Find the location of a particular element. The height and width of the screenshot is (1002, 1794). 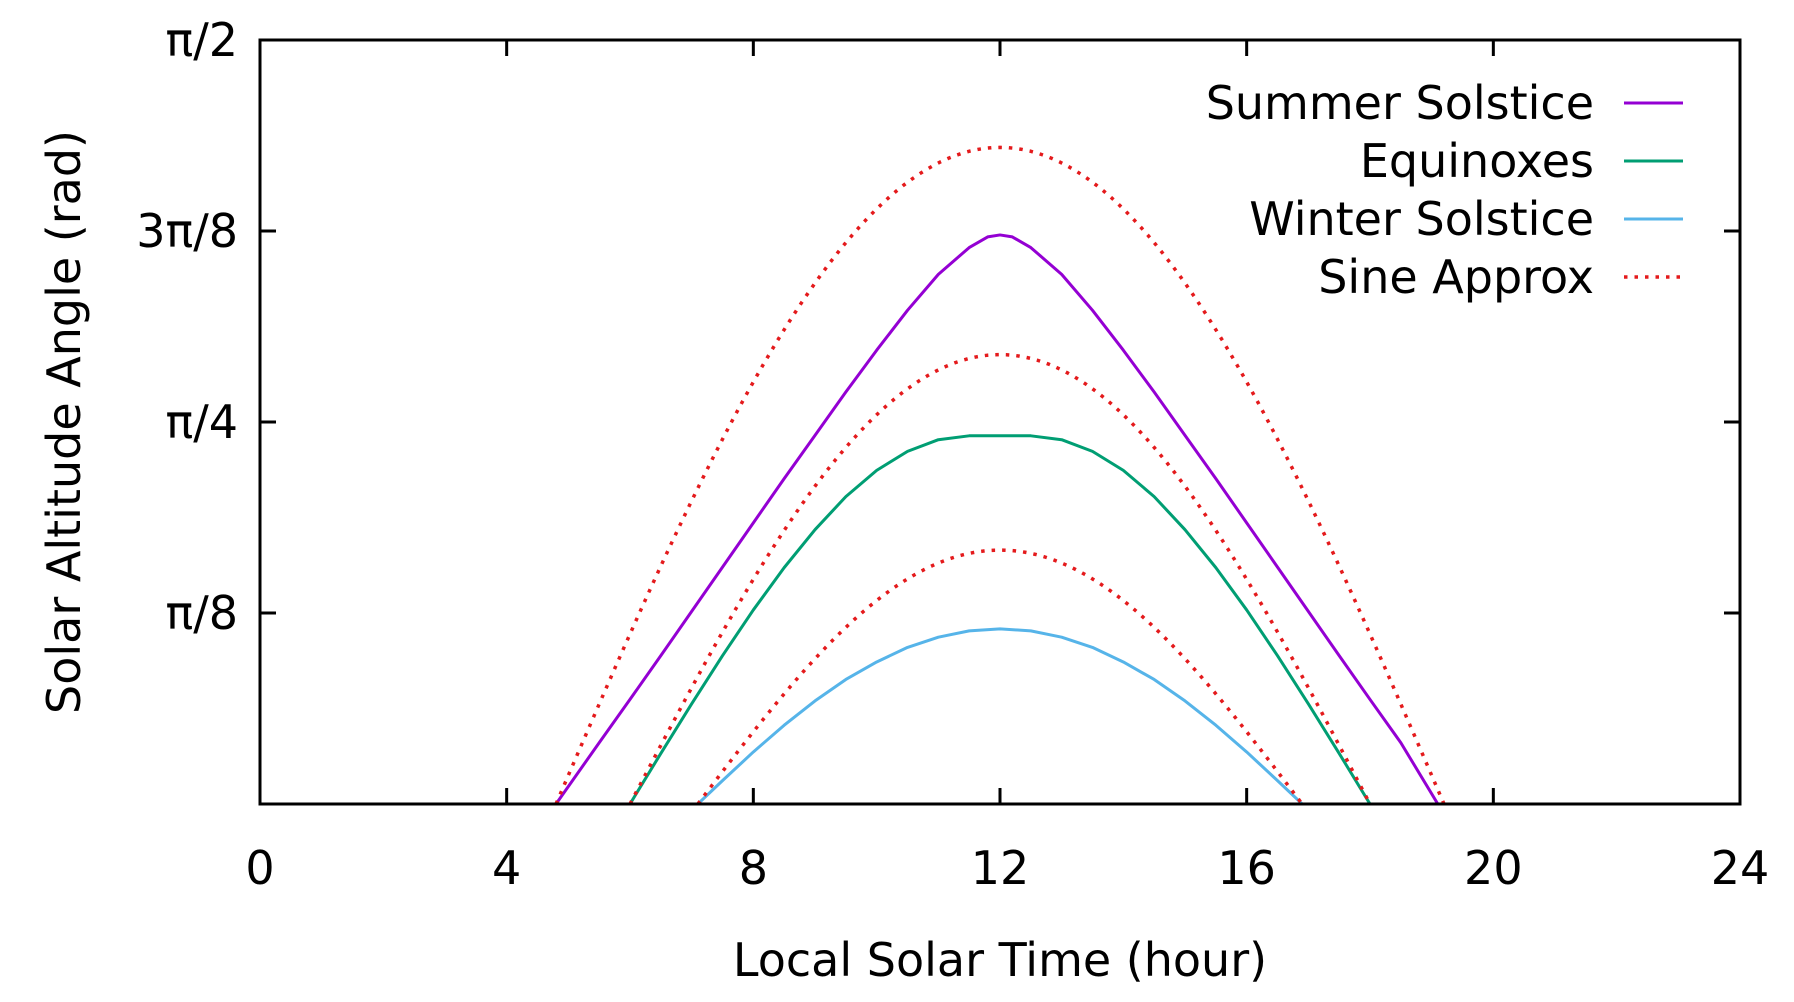

x-tick-label-0: 0 is located at coordinates (259, 868).